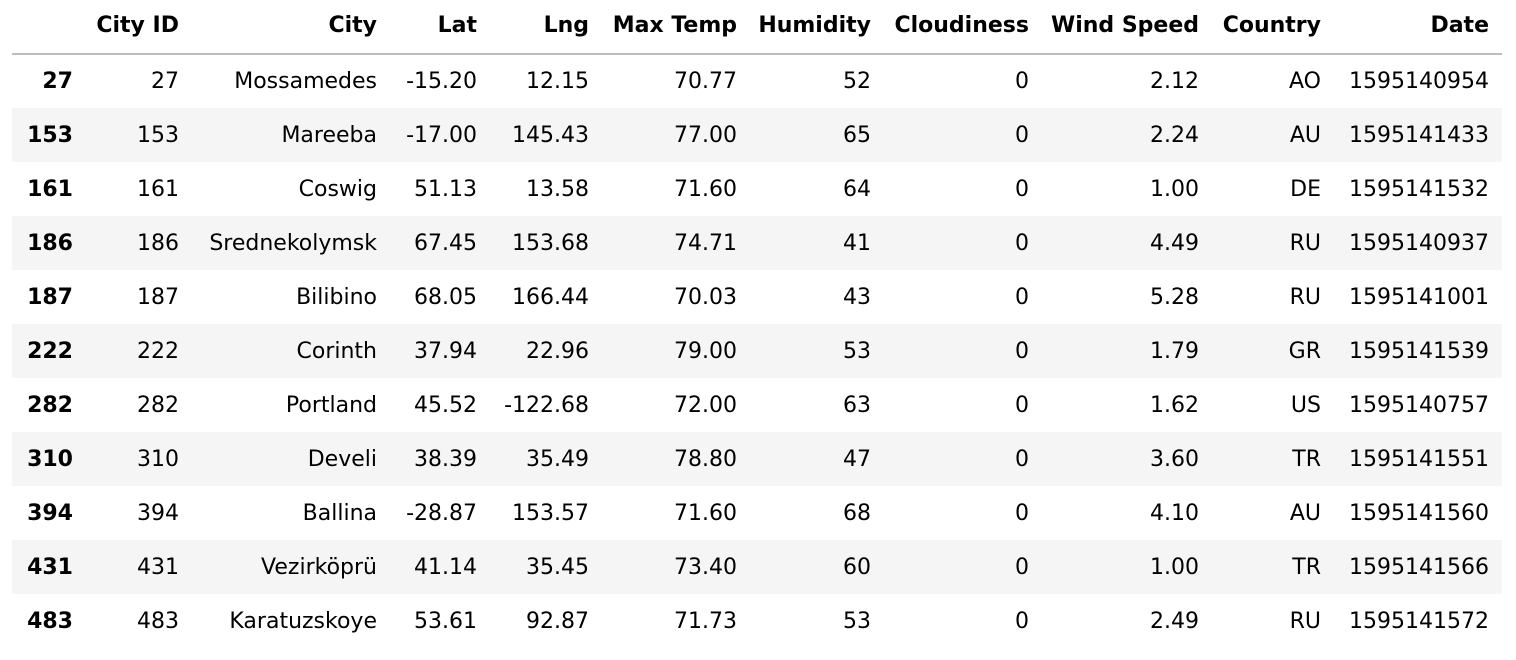  What do you see at coordinates (445, 243) in the screenshot?
I see `cell-lat: 67.45` at bounding box center [445, 243].